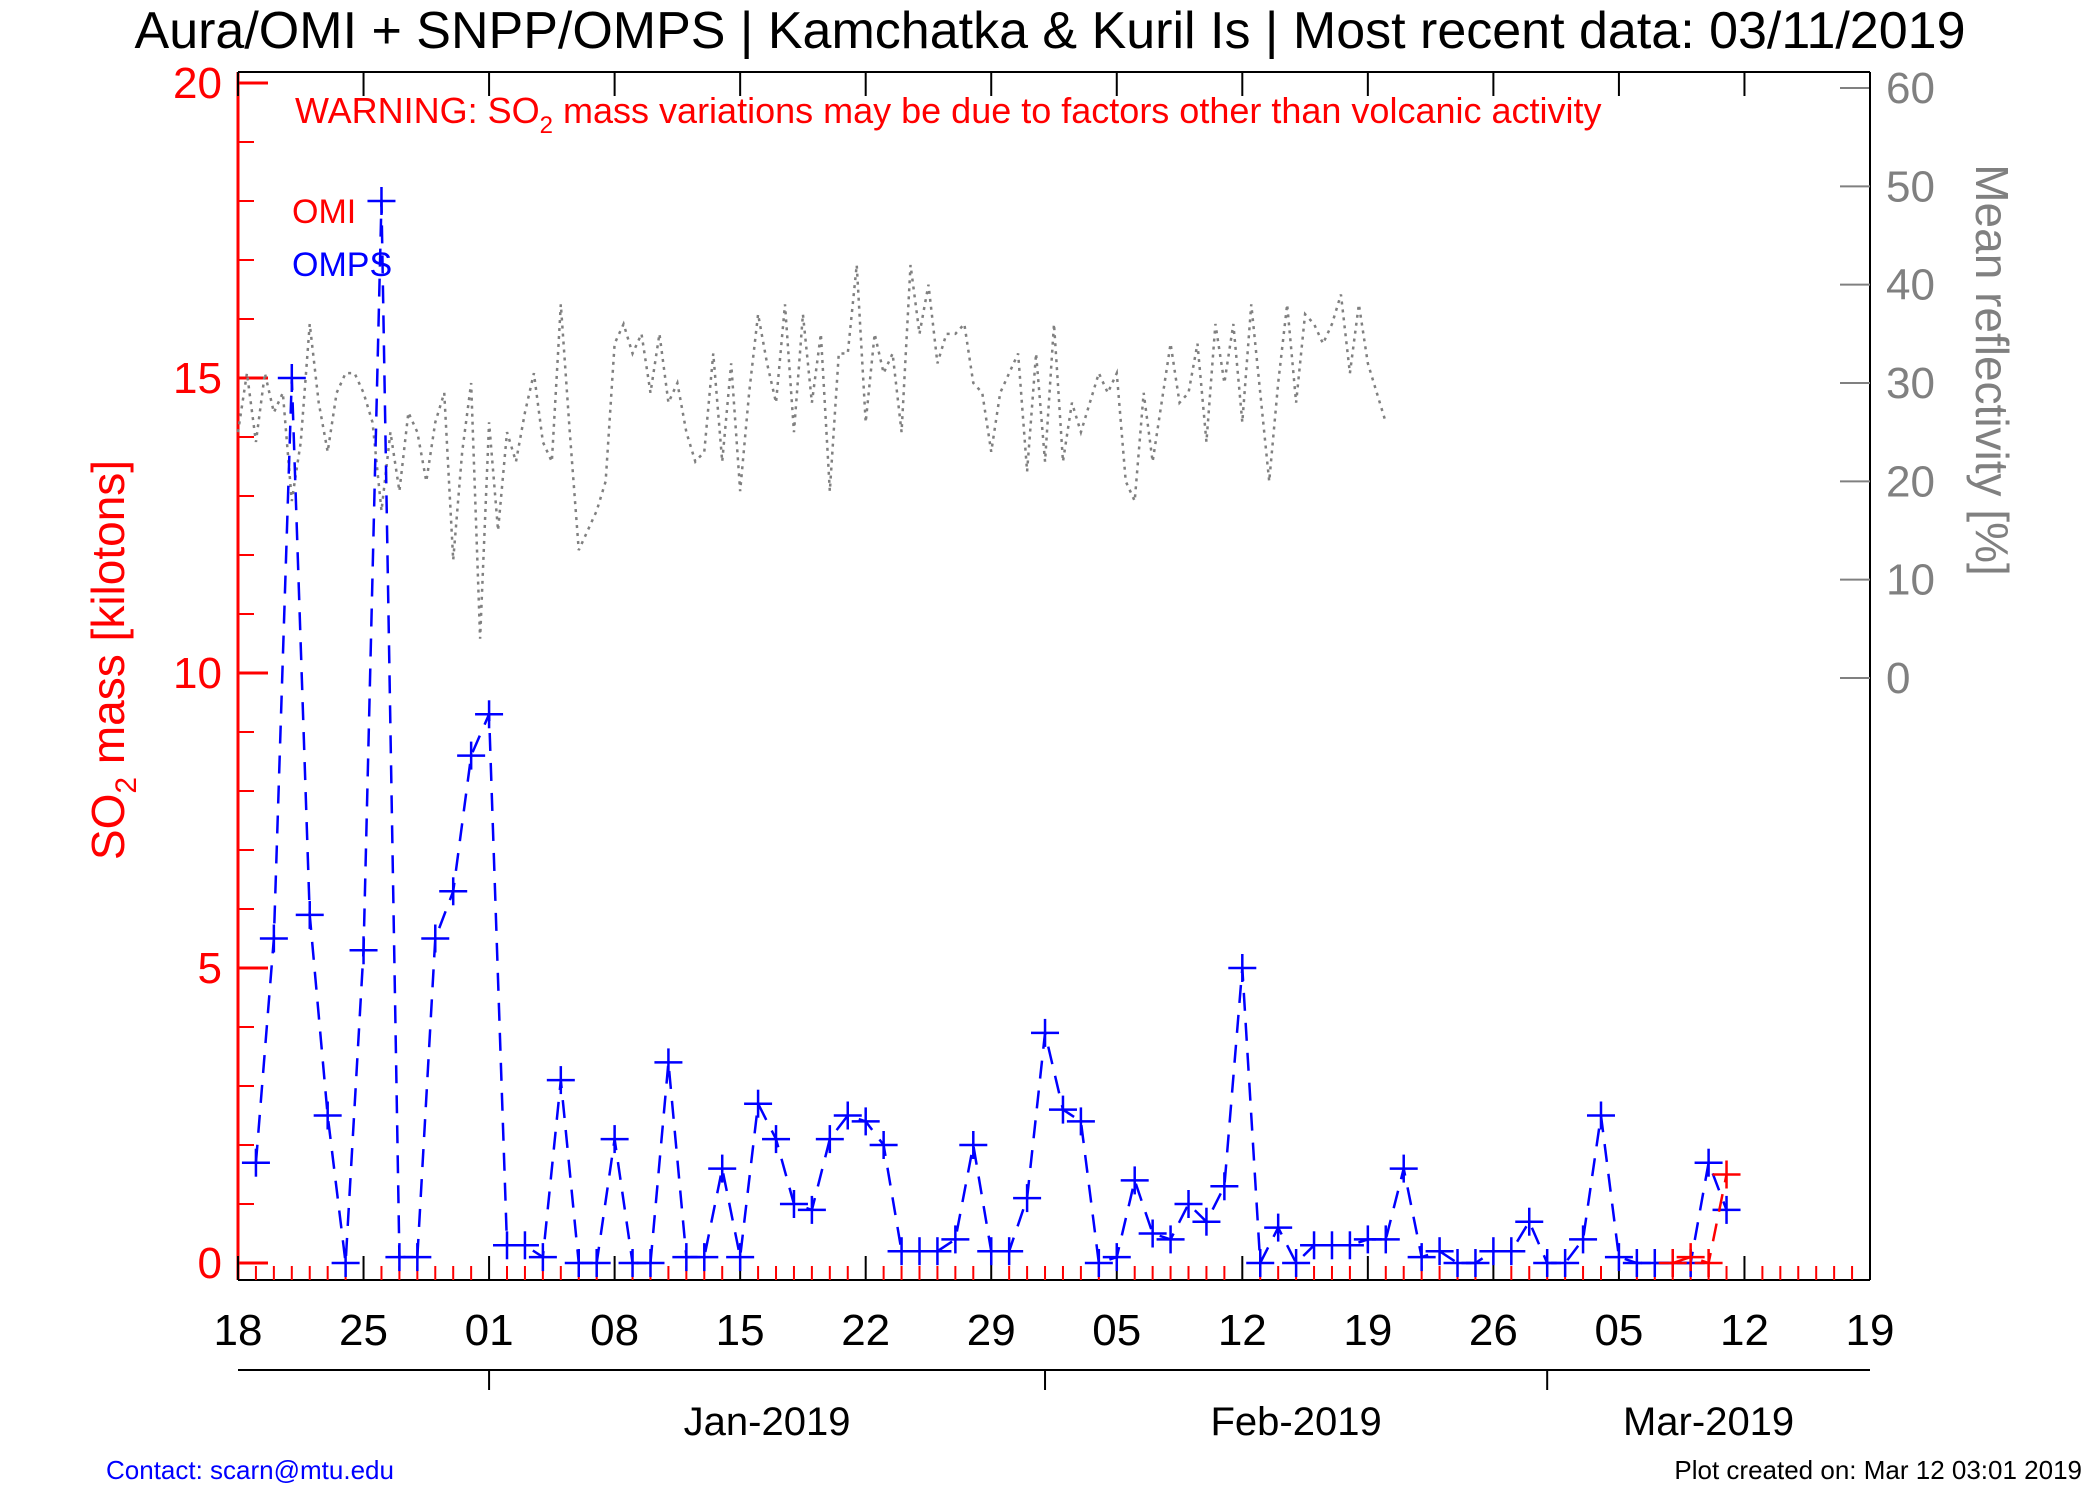  What do you see at coordinates (112, 660) in the screenshot?
I see `y-axis-left-label: SO2 mass [kilotons]` at bounding box center [112, 660].